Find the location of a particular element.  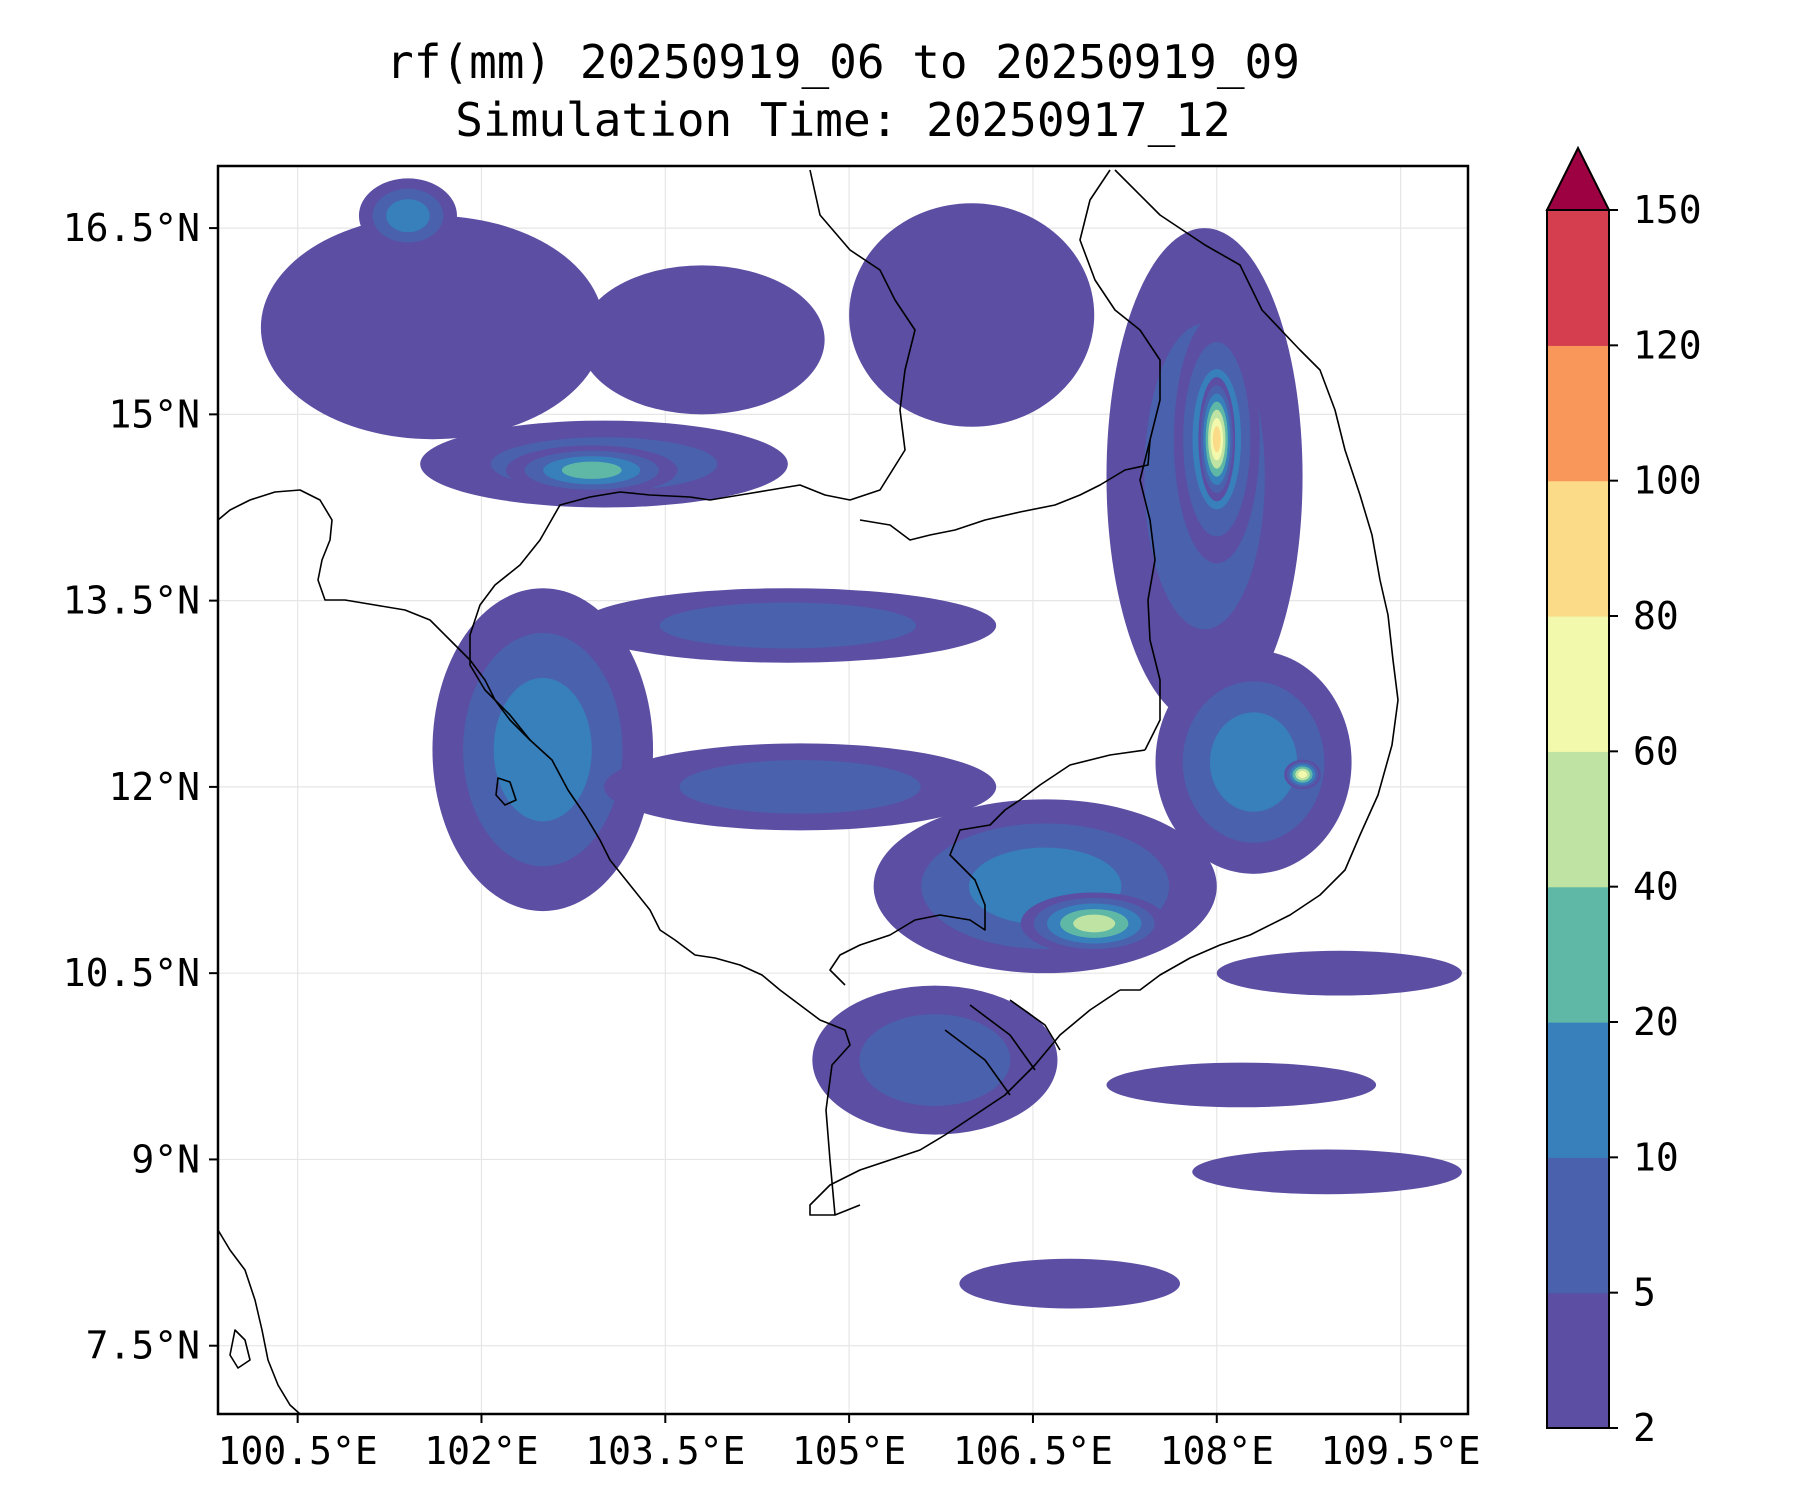

colorbar-tick-label: 60 is located at coordinates (1656, 751).